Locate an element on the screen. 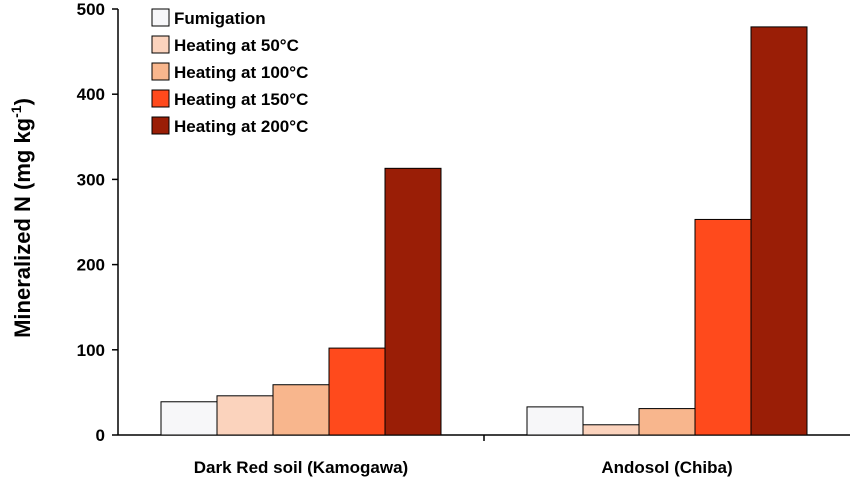  y-tick-label: 300 is located at coordinates (91, 179).